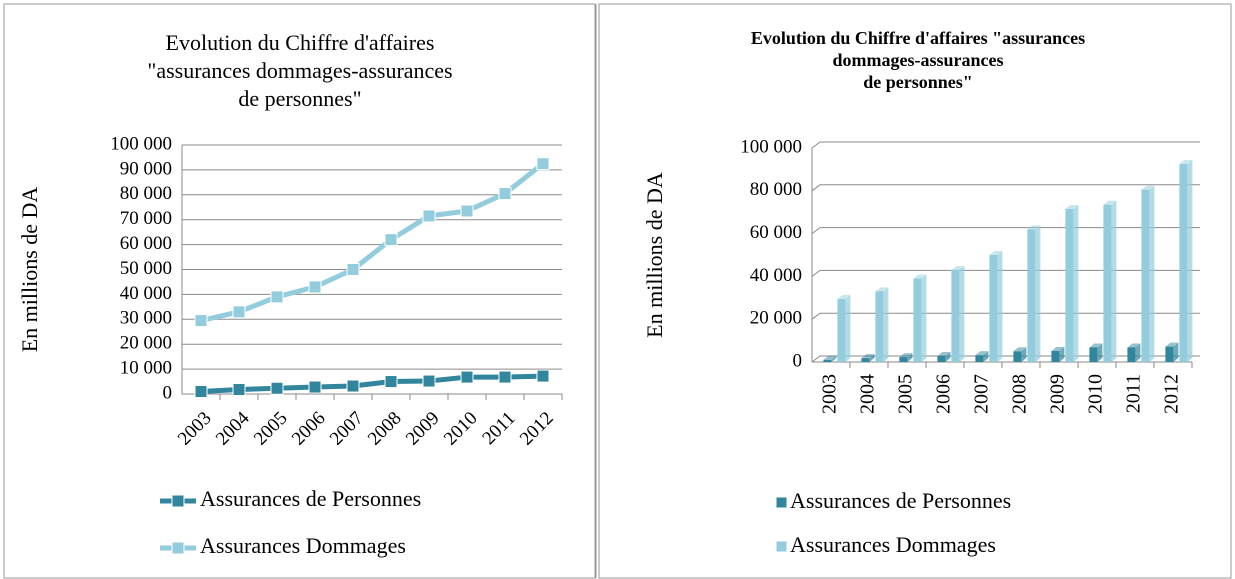 This screenshot has width=1235, height=579. Describe the element at coordinates (776, 189) in the screenshot. I see `y-tick-label: 80 000` at that location.